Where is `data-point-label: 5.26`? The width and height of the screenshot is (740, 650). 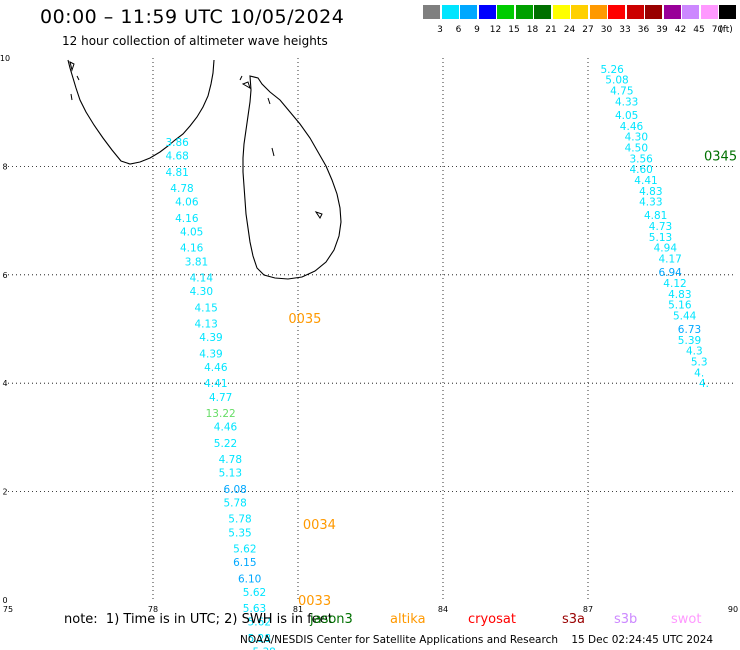 data-point-label: 5.26 is located at coordinates (612, 70).